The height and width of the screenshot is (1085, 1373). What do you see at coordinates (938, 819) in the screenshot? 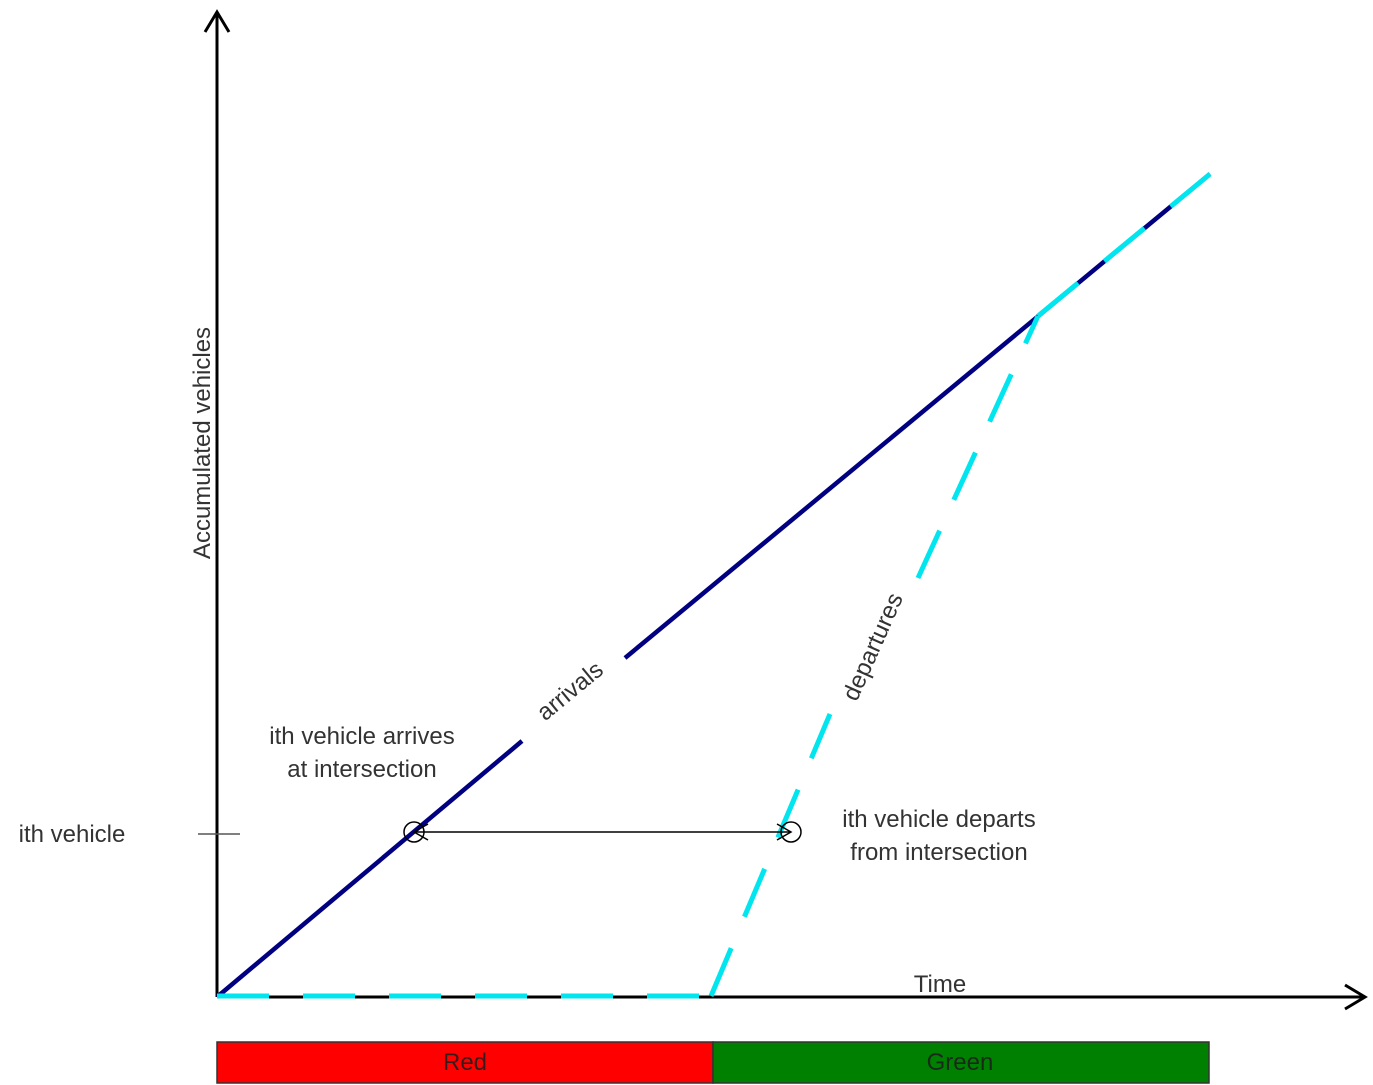
I see `departure-annotation-line1: ith vehicle departs` at bounding box center [938, 819].